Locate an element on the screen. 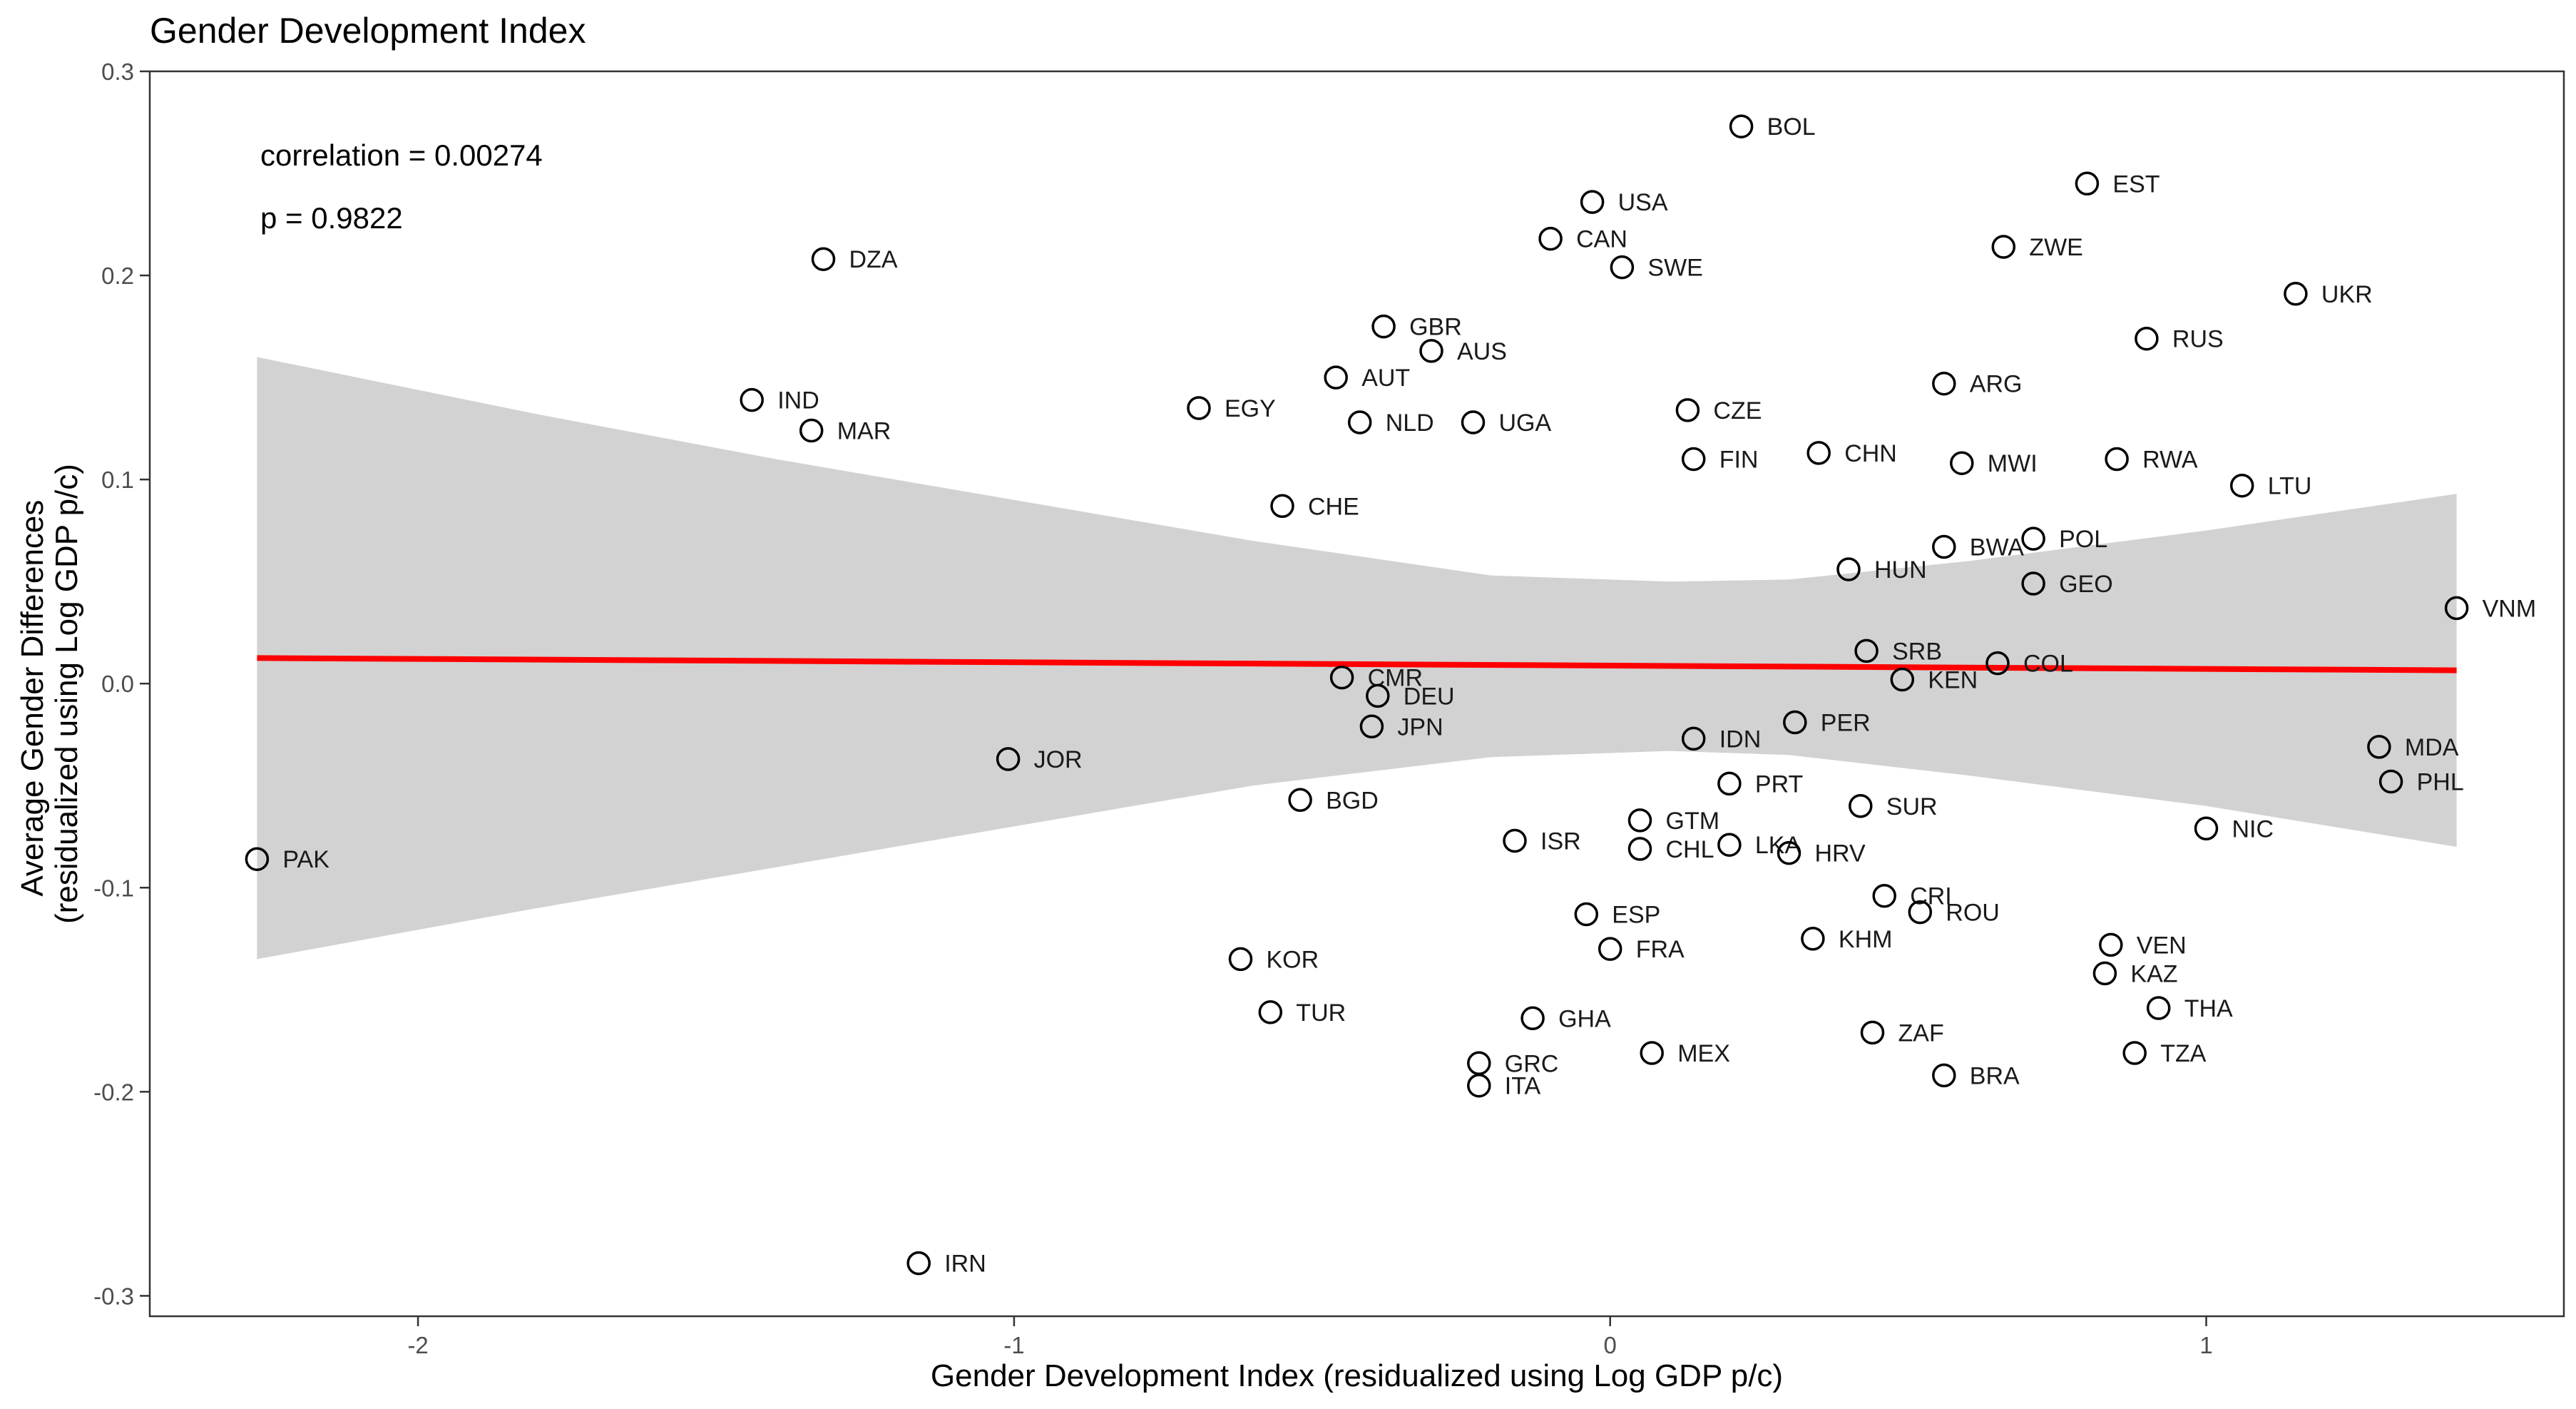 This screenshot has height=1409, width=2576. point-sur is located at coordinates (1861, 806).